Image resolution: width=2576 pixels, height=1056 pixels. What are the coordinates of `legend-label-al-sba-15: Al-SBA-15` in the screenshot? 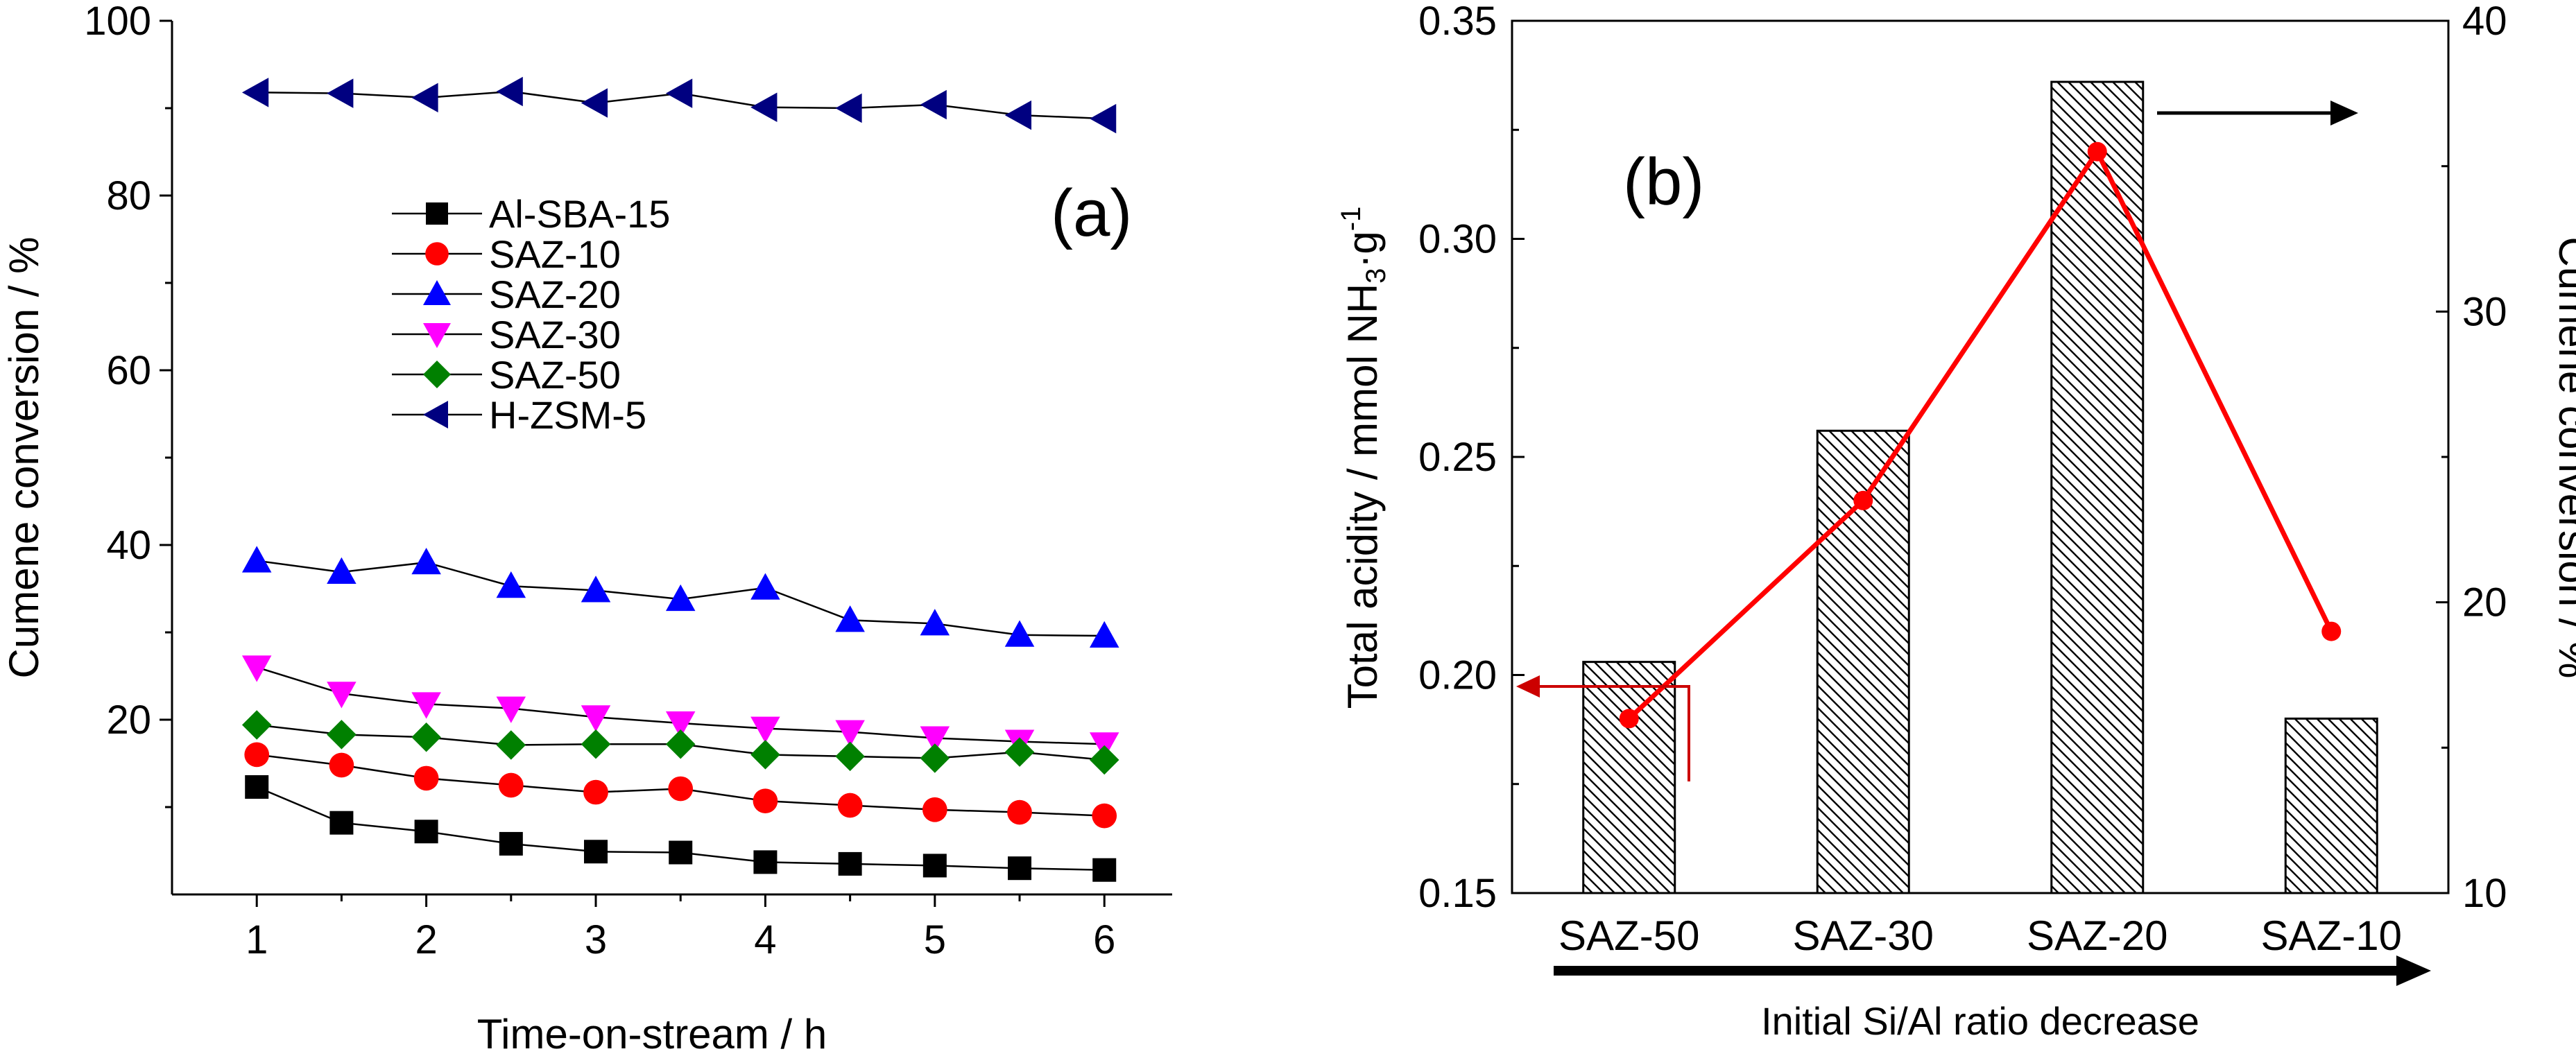 It's located at (579, 214).